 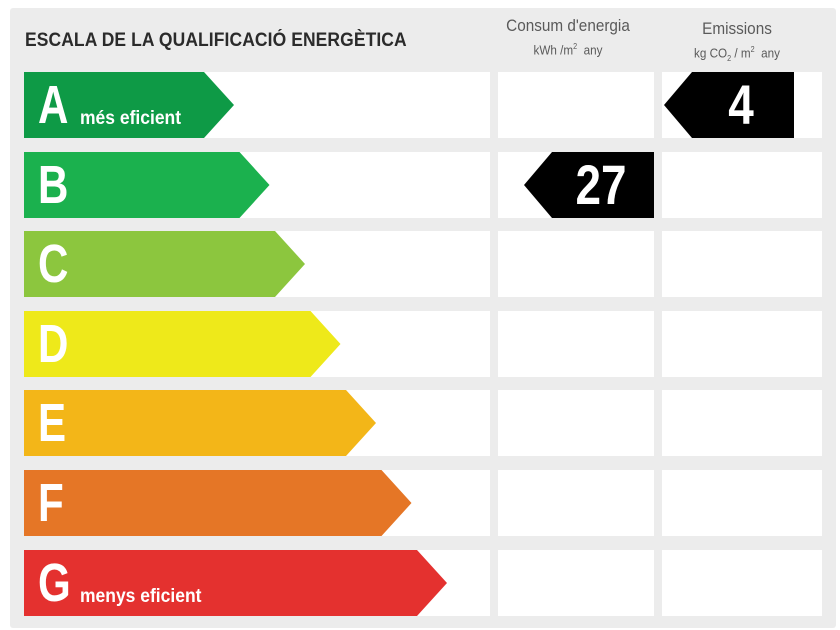 What do you see at coordinates (576, 423) in the screenshot?
I see `consumption-cell-e` at bounding box center [576, 423].